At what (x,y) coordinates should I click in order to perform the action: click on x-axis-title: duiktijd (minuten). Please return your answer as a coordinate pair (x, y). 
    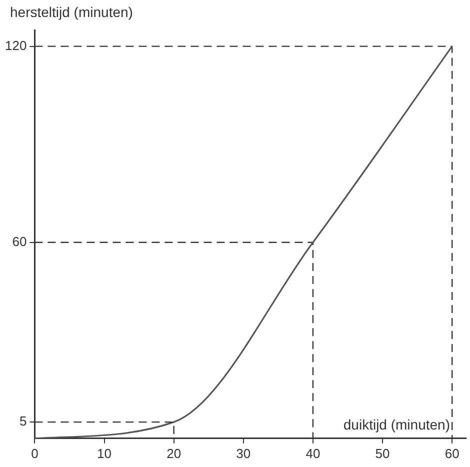
    Looking at the image, I should click on (396, 424).